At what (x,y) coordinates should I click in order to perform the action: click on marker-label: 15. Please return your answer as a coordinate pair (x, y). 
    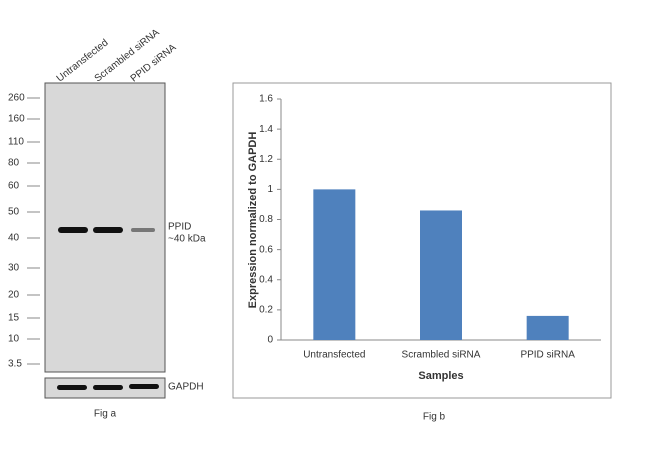
    Looking at the image, I should click on (14, 318).